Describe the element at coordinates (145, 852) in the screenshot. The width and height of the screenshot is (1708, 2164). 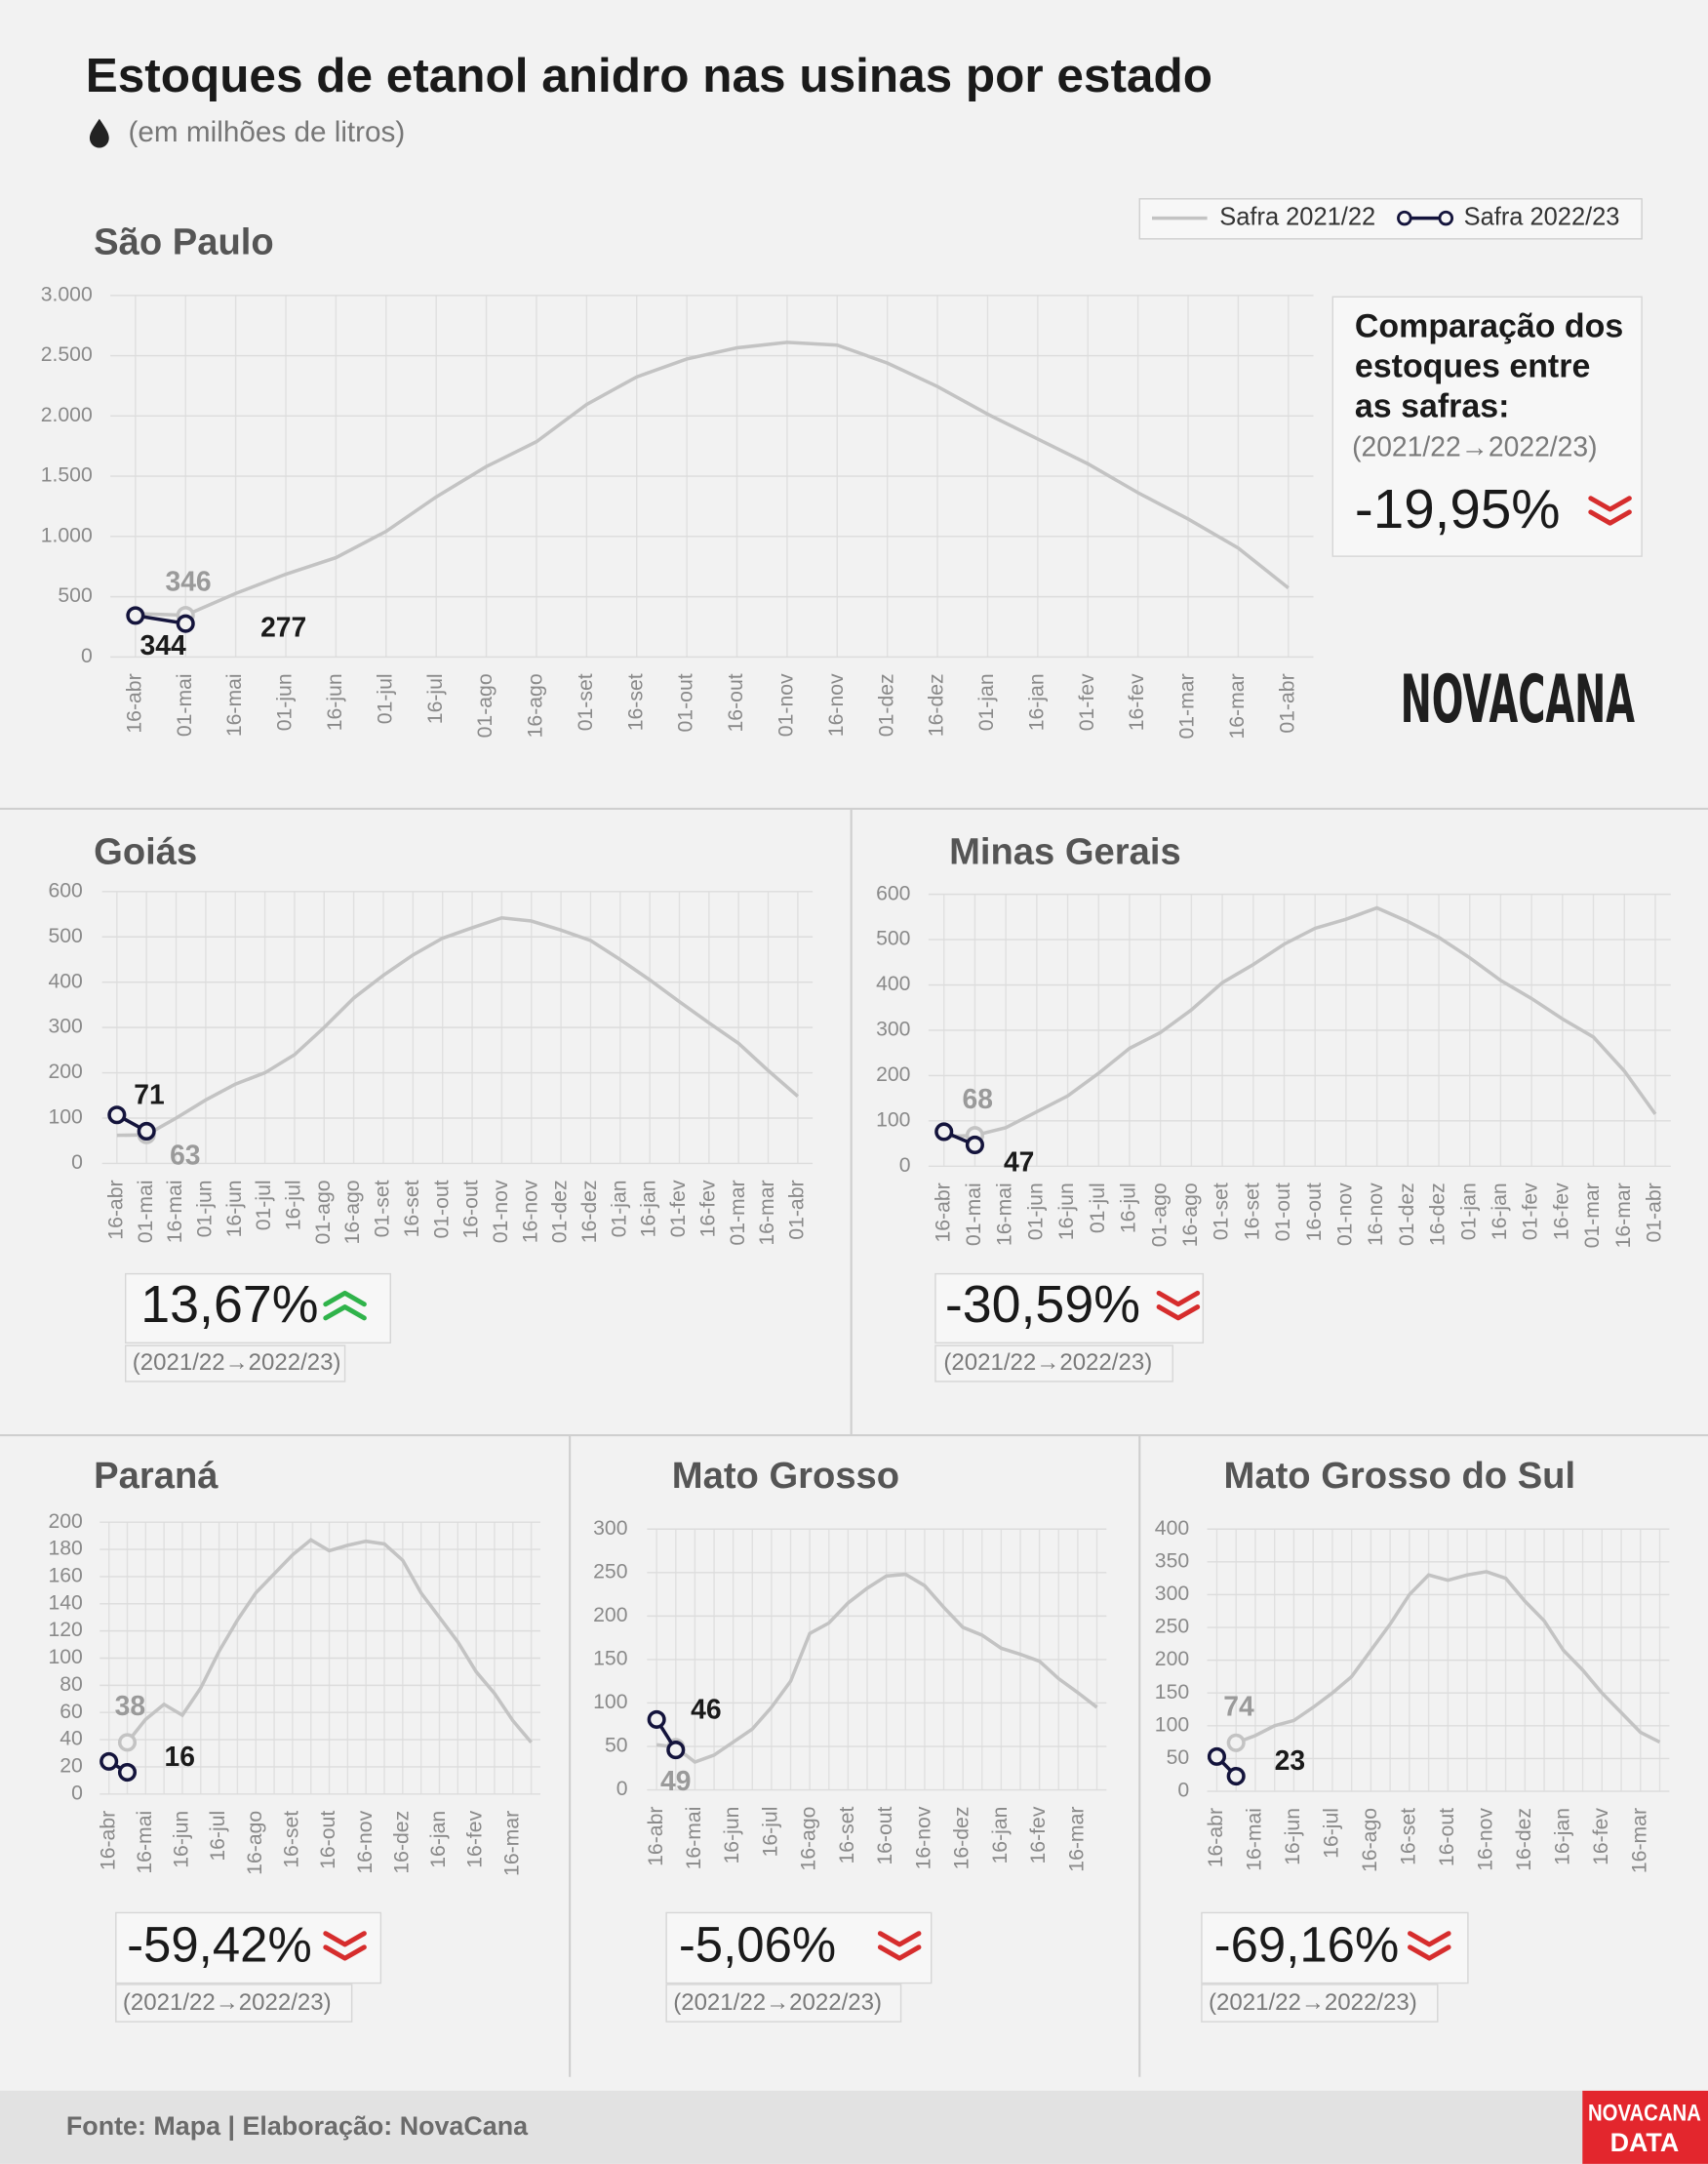
I see `chart-title: Goiás` at that location.